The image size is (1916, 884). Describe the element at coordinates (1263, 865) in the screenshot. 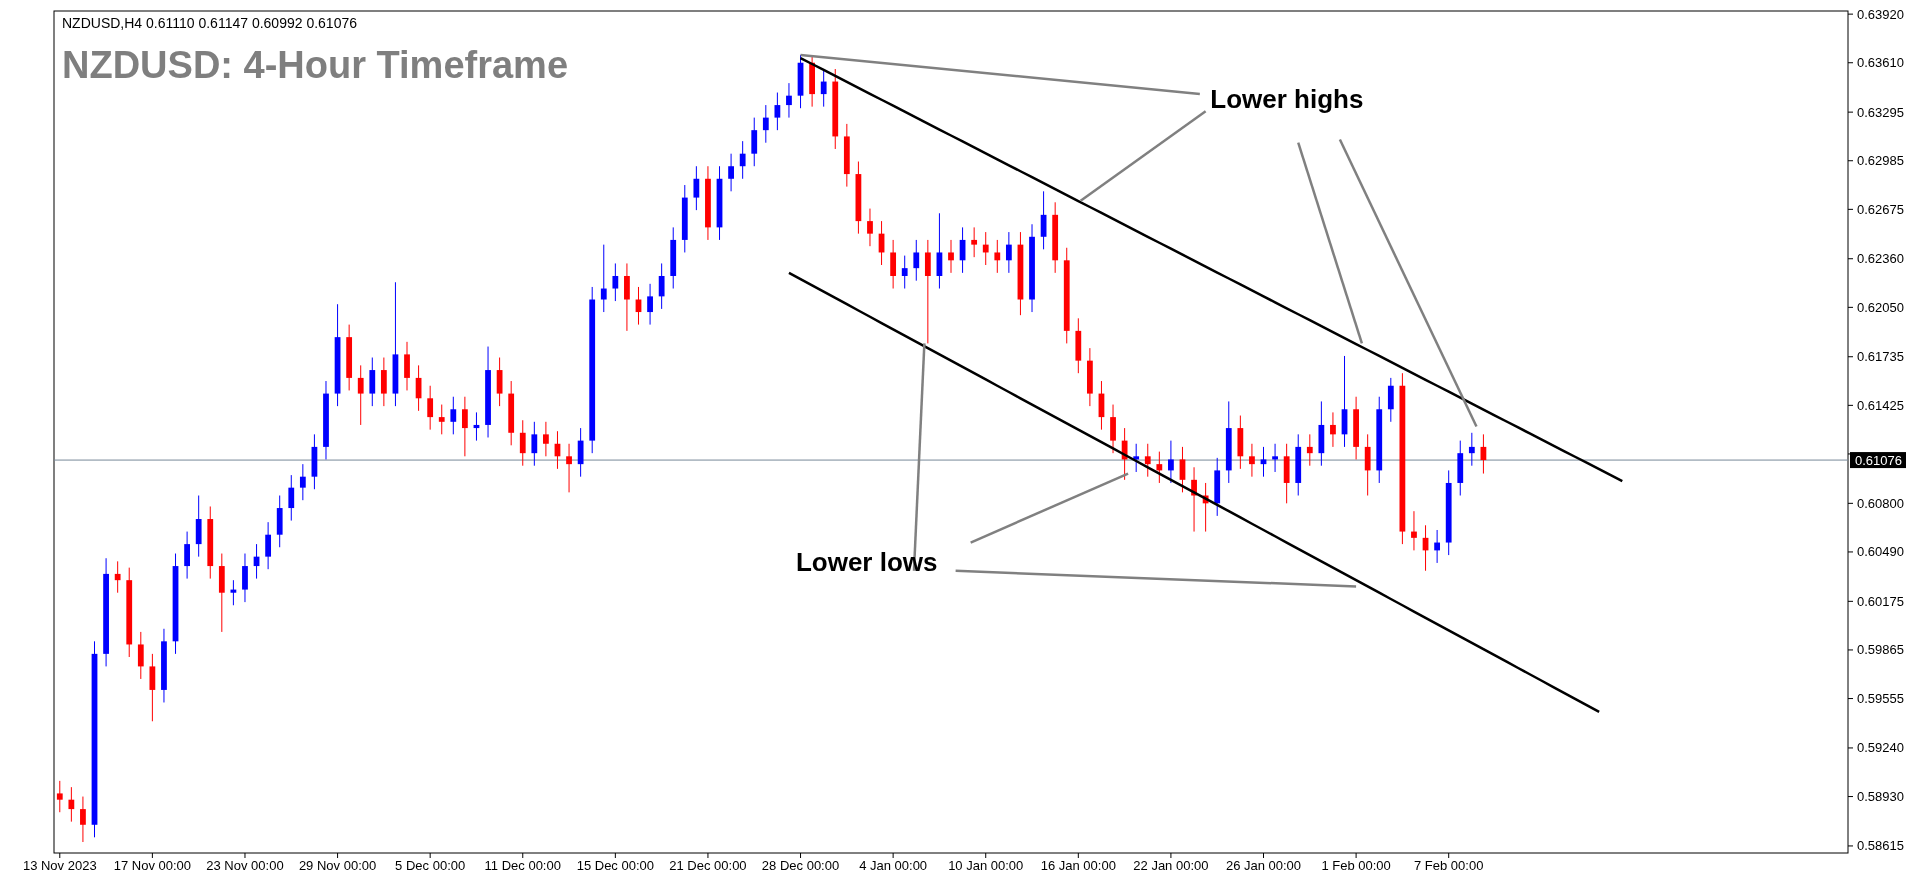

I see `x-tick-label: 26 Jan 00:00` at that location.